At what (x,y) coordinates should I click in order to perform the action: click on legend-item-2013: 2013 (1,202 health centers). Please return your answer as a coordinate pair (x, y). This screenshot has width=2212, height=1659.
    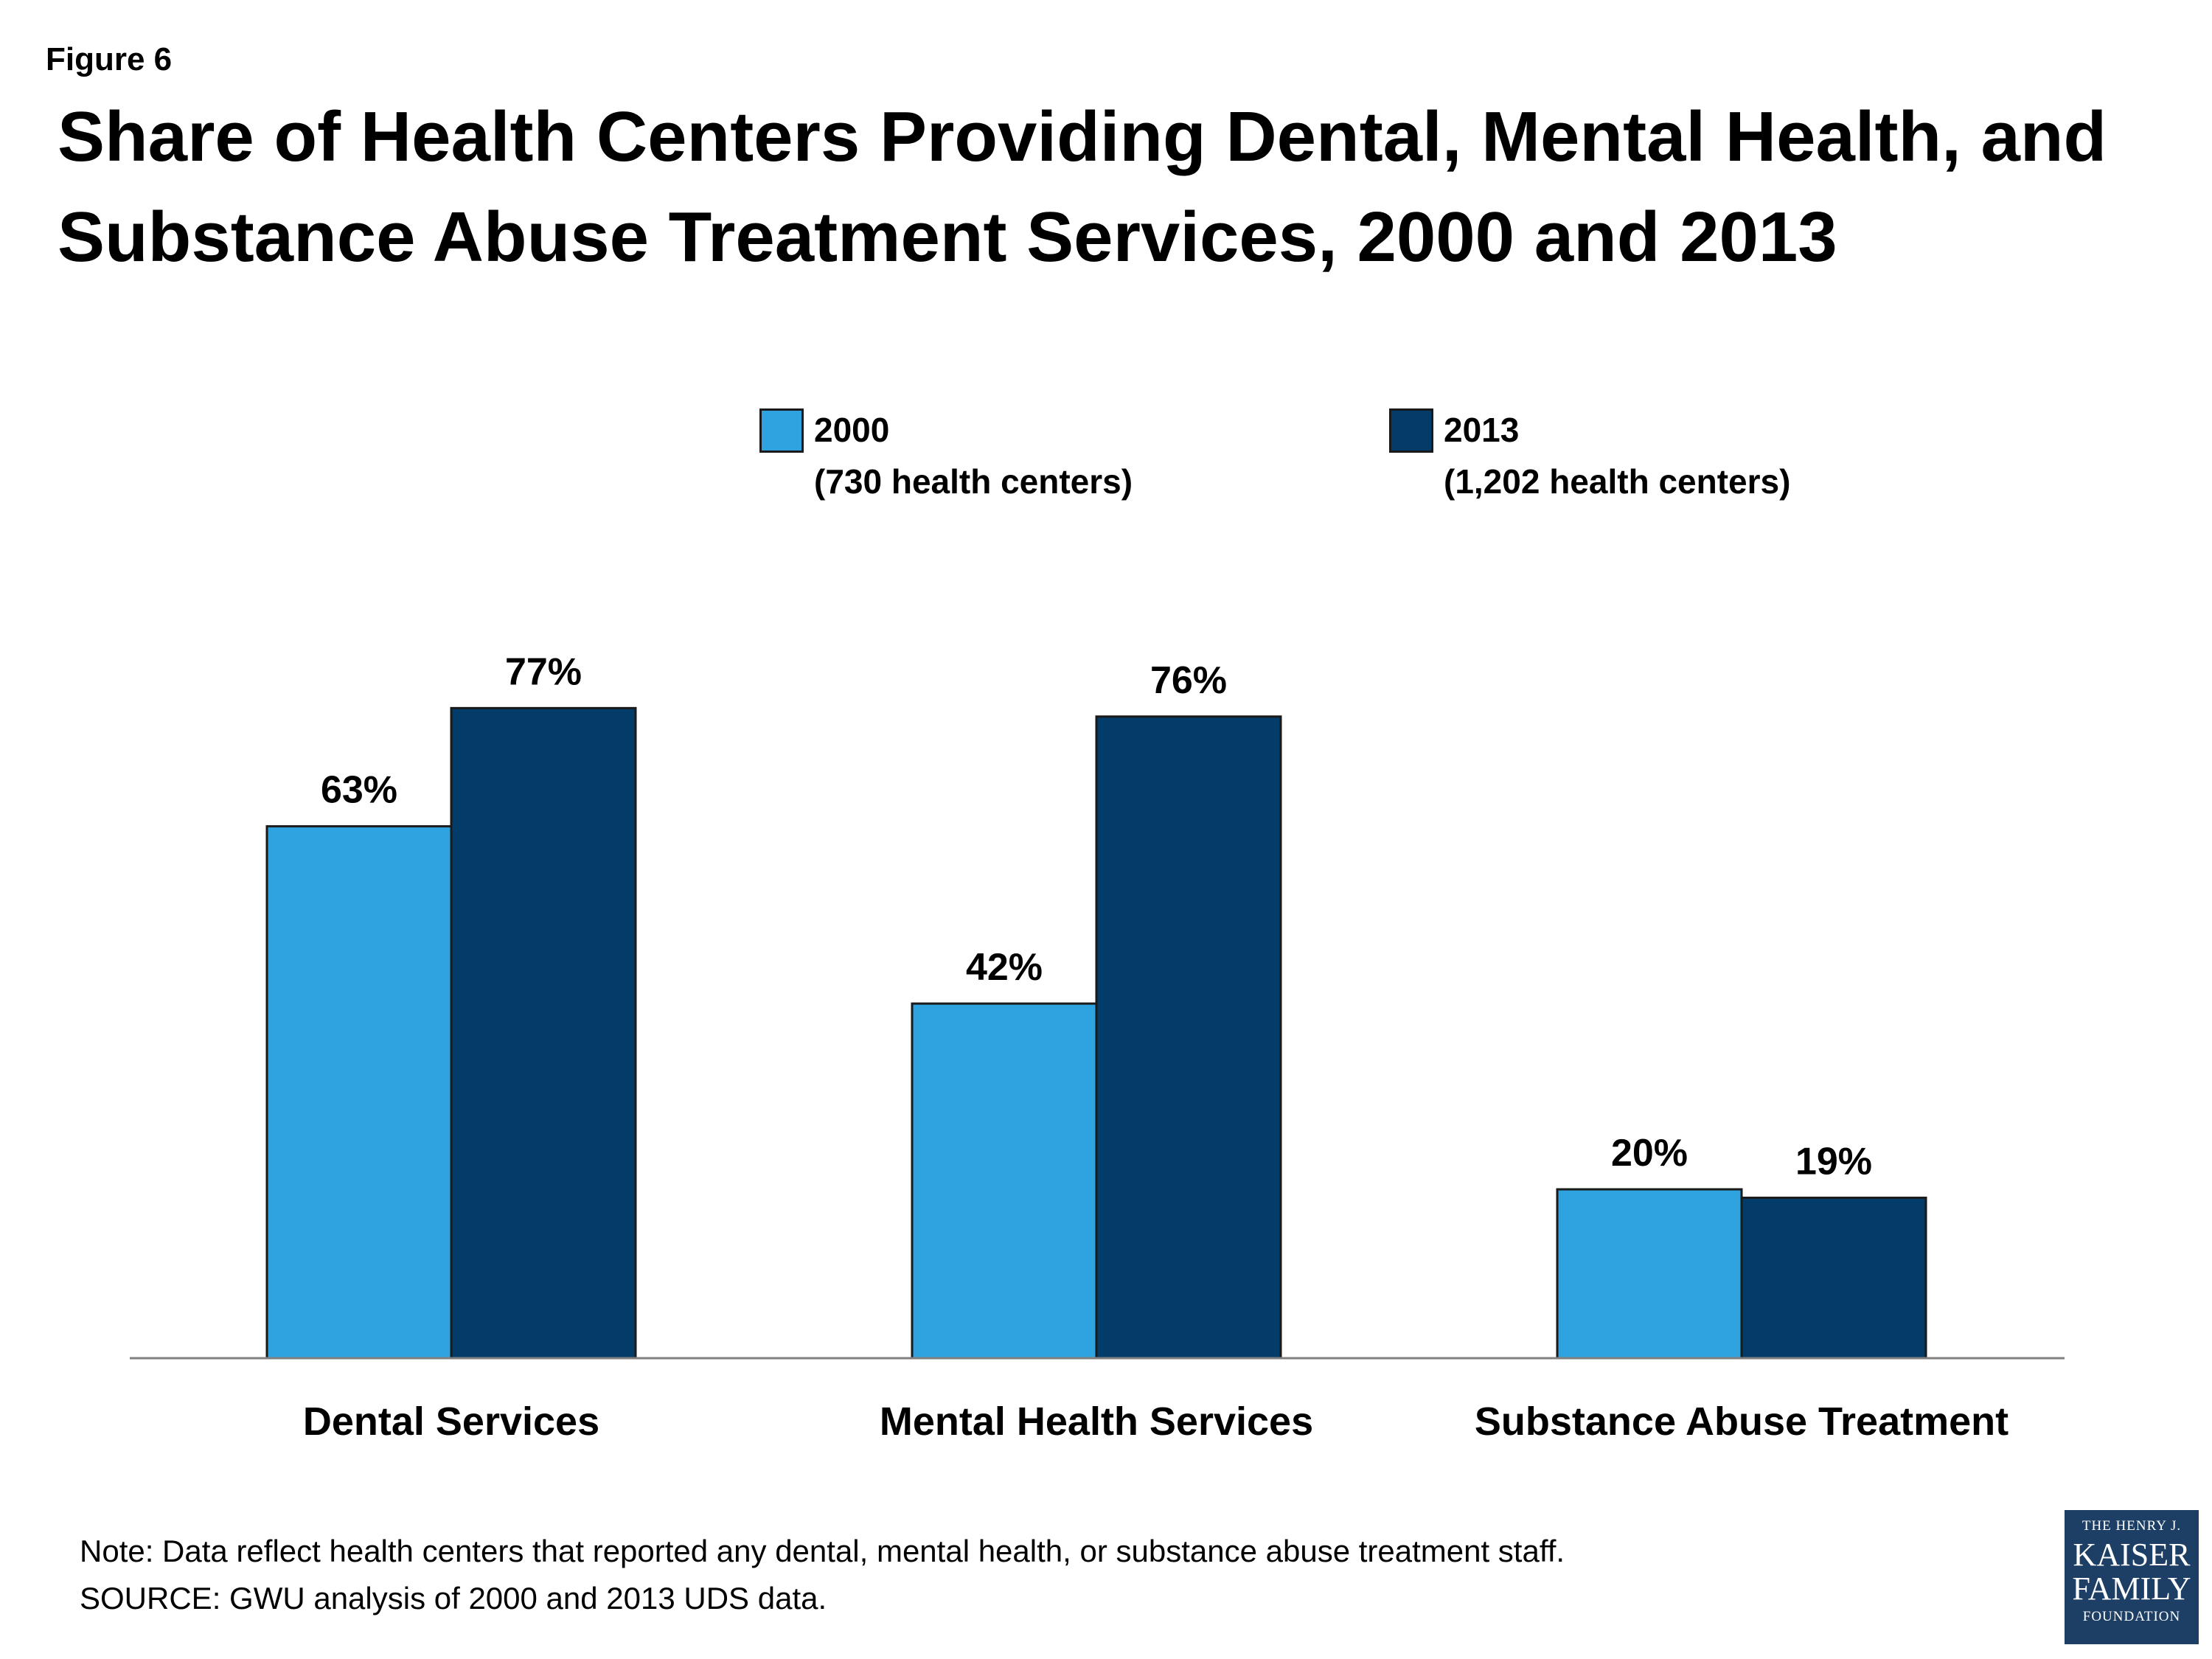
    Looking at the image, I should click on (1589, 455).